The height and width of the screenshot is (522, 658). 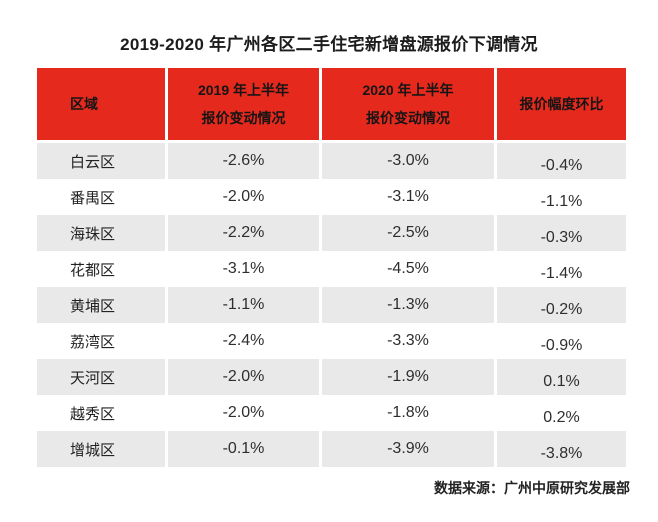 What do you see at coordinates (243, 117) in the screenshot?
I see `header-label-2019-line2: 报价变动情况` at bounding box center [243, 117].